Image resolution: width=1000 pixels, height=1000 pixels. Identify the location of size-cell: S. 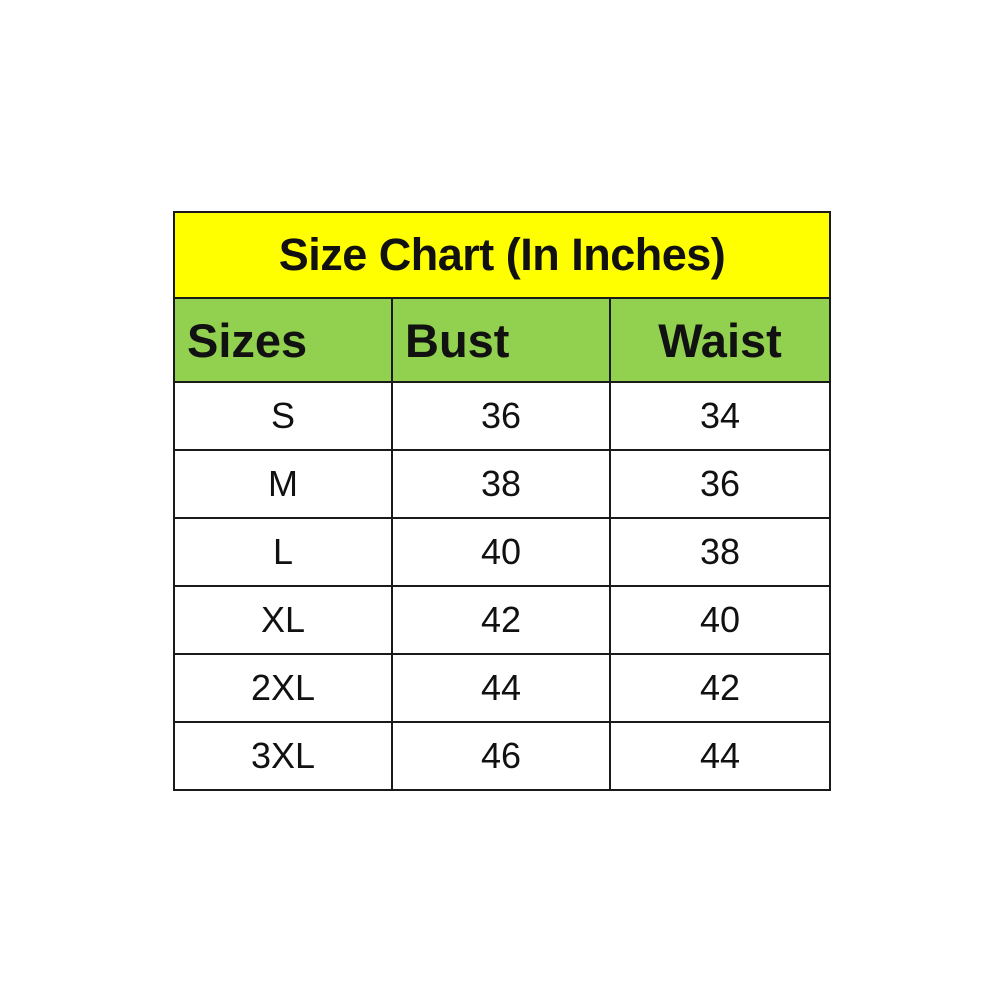
(283, 416).